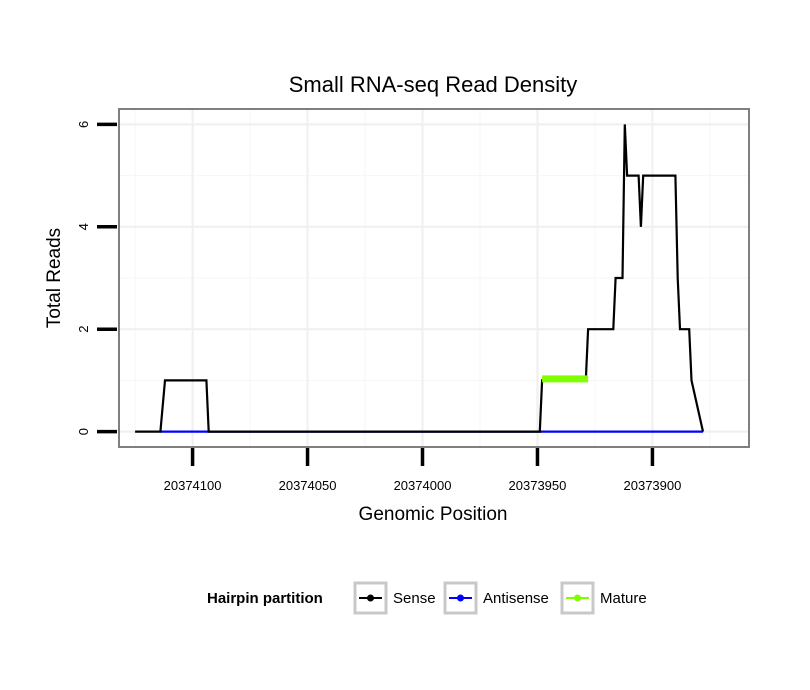 The image size is (810, 690). What do you see at coordinates (538, 485) in the screenshot?
I see `x-tick-label: 20373950` at bounding box center [538, 485].